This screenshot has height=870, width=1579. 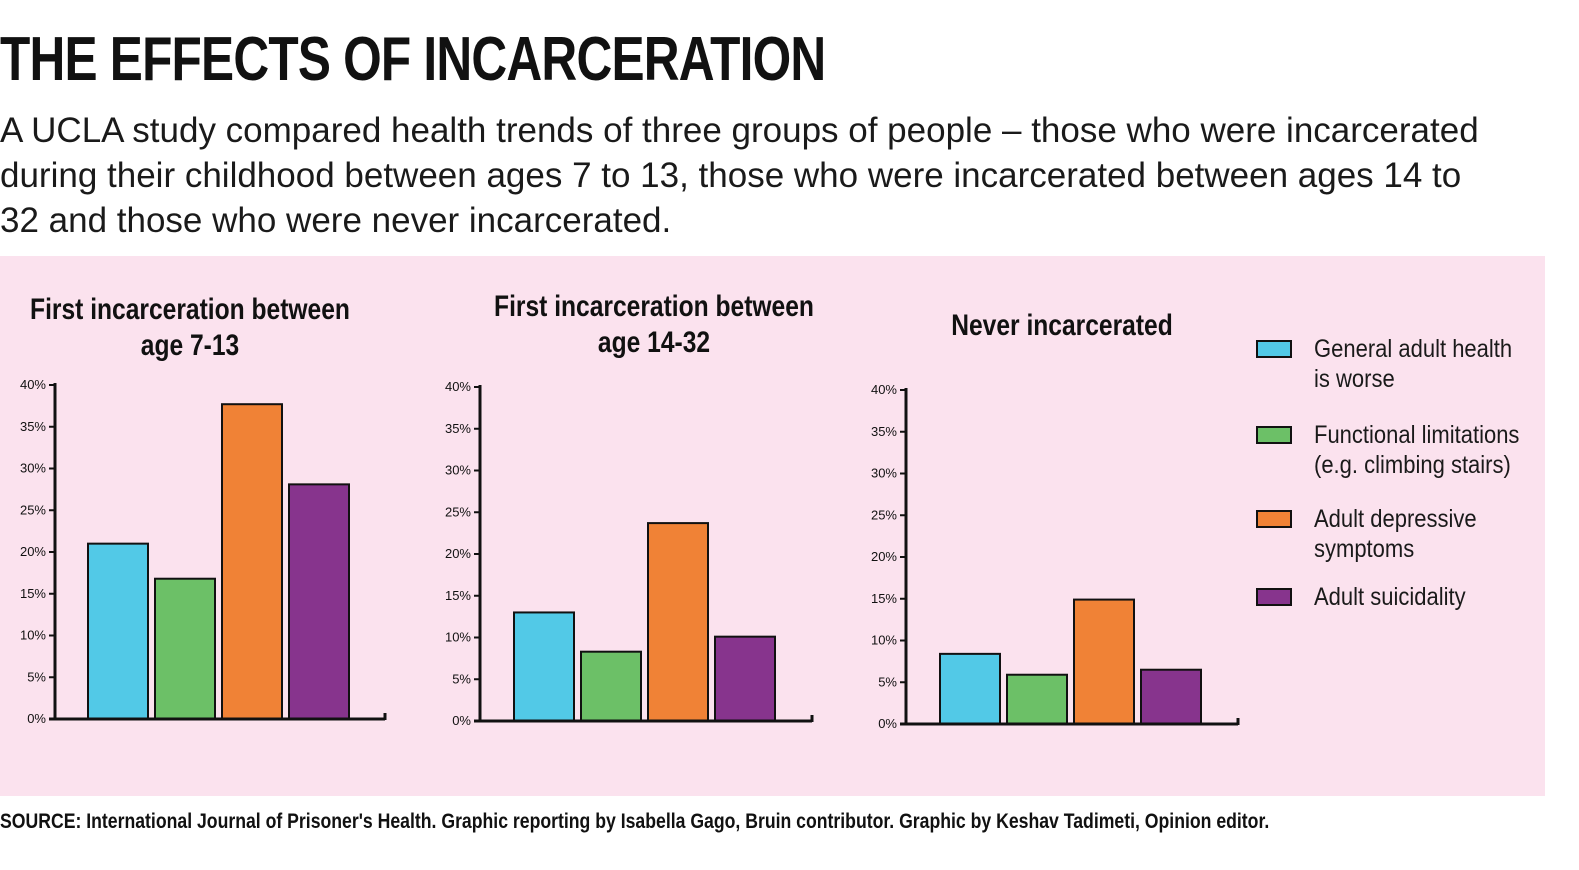 What do you see at coordinates (1417, 435) in the screenshot?
I see `legend-label-line: Functional limitations` at bounding box center [1417, 435].